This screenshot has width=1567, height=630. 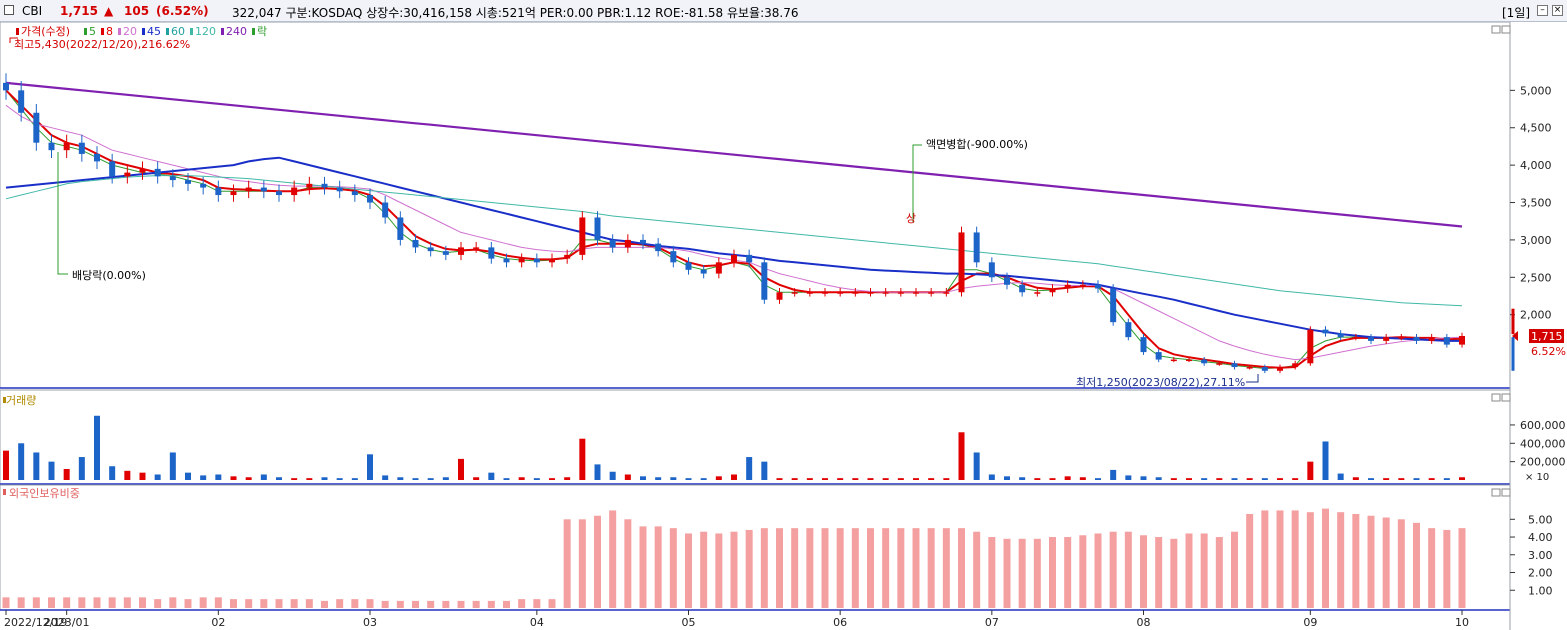 What do you see at coordinates (1536, 165) in the screenshot?
I see `price-tick-label: 4,000` at bounding box center [1536, 165].